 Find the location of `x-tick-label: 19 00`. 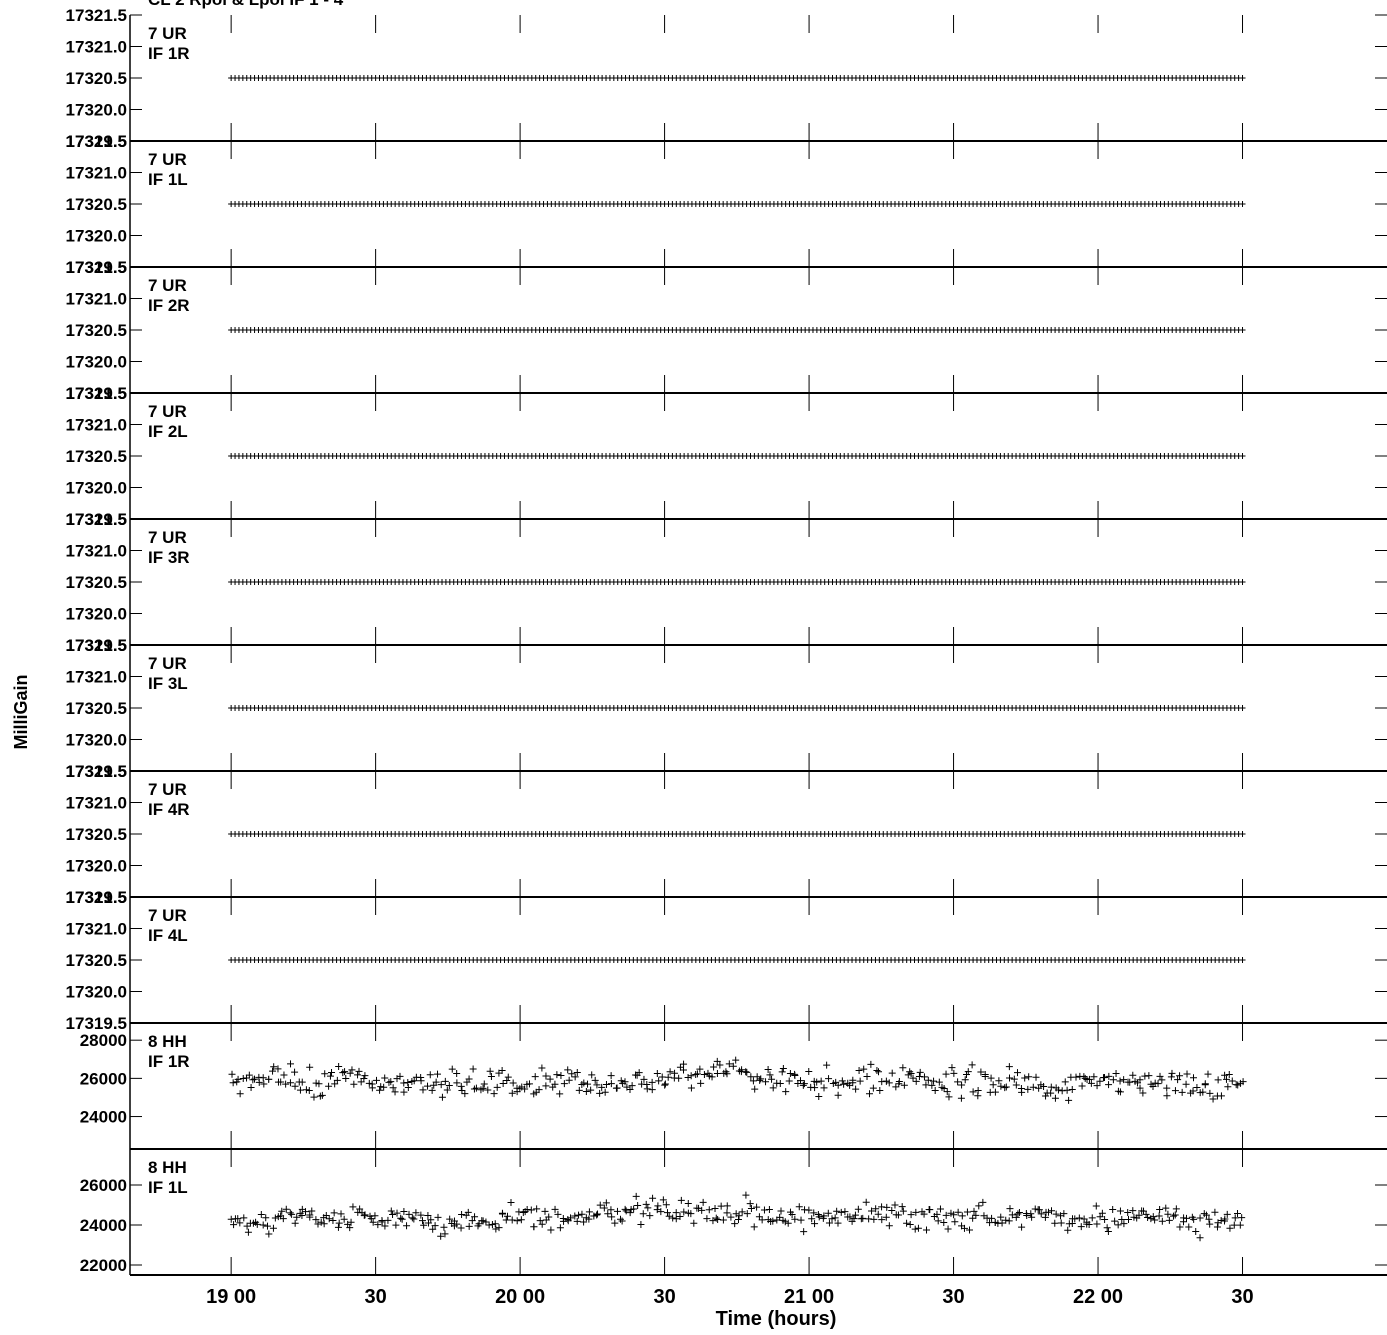

x-tick-label: 19 00 is located at coordinates (231, 1297).